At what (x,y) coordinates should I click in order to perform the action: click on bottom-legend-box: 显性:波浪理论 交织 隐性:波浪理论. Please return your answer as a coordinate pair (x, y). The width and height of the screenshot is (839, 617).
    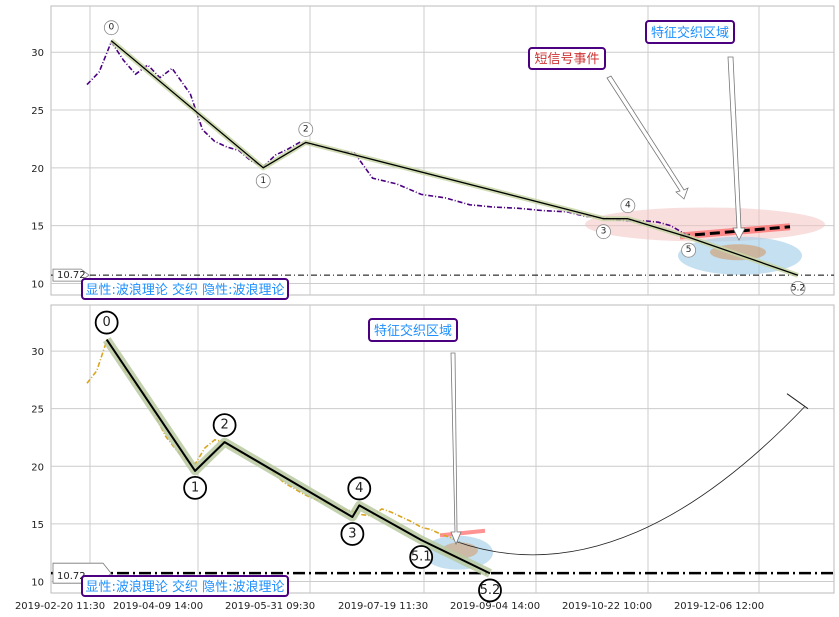
    Looking at the image, I should click on (185, 586).